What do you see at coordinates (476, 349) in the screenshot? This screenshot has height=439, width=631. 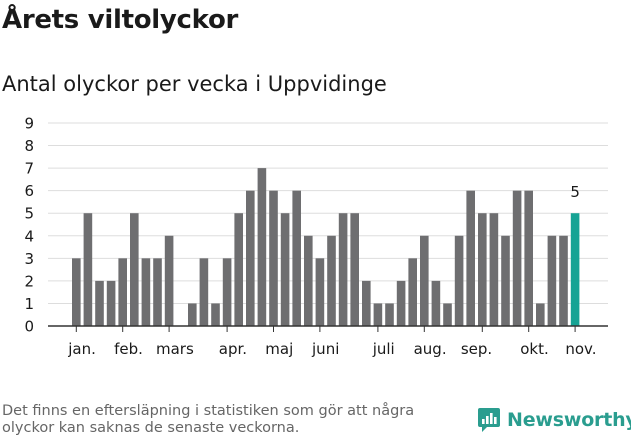 I see `x-tick-label: sep.` at bounding box center [476, 349].